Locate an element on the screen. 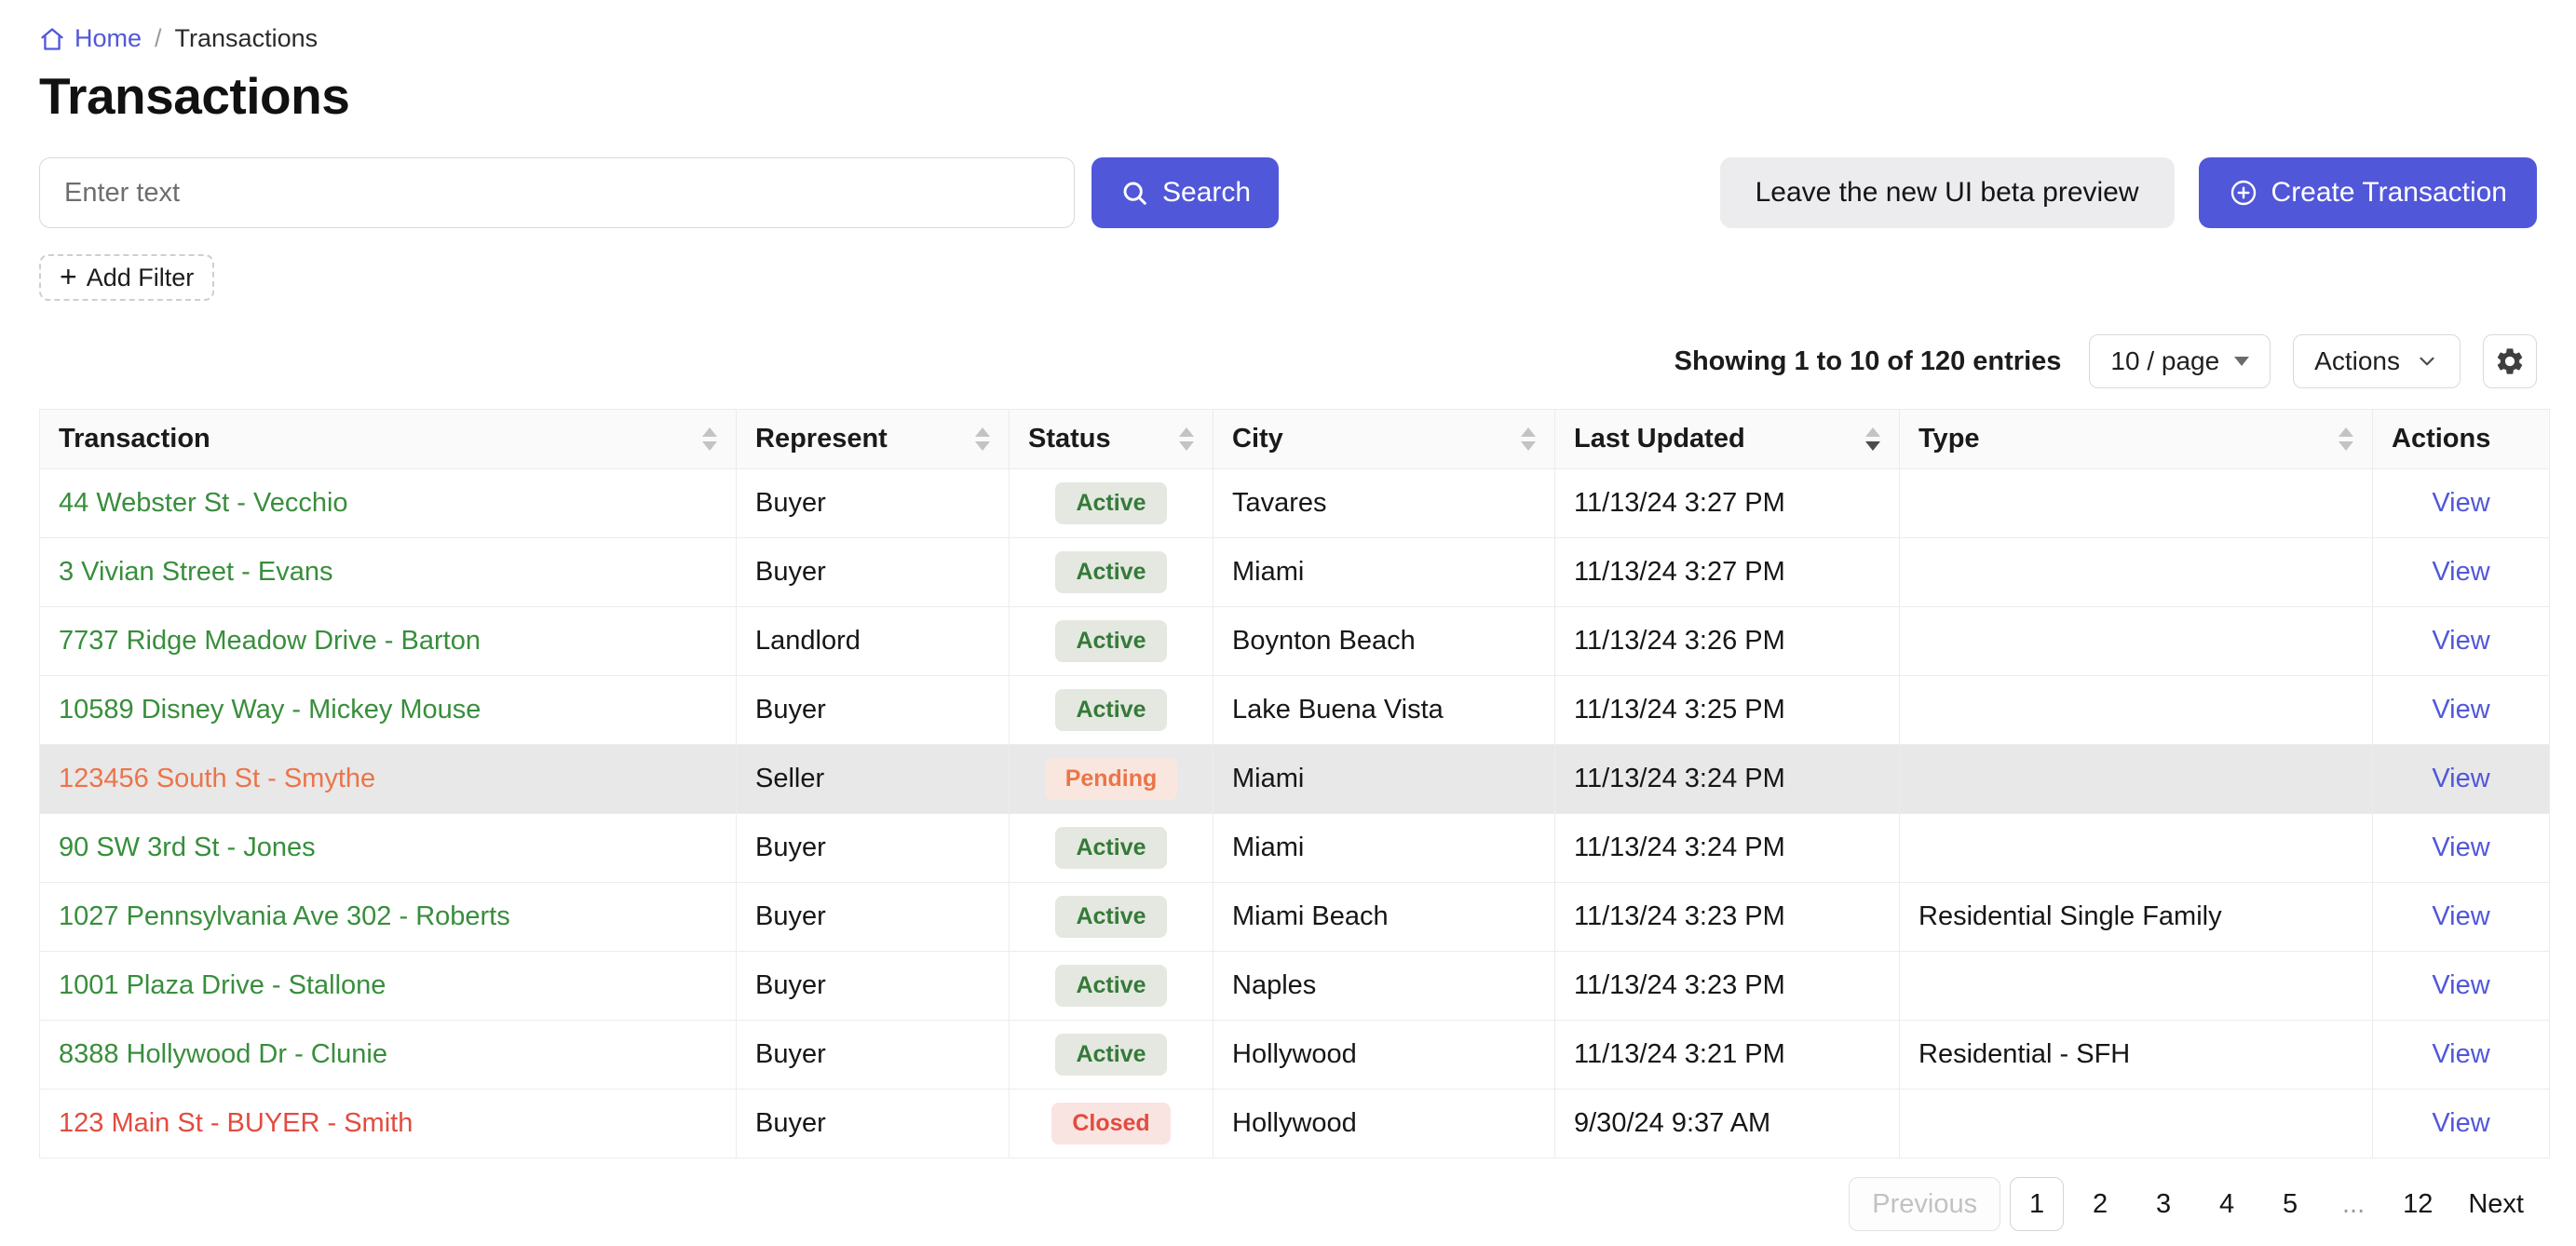  gear-icon is located at coordinates (2510, 361).